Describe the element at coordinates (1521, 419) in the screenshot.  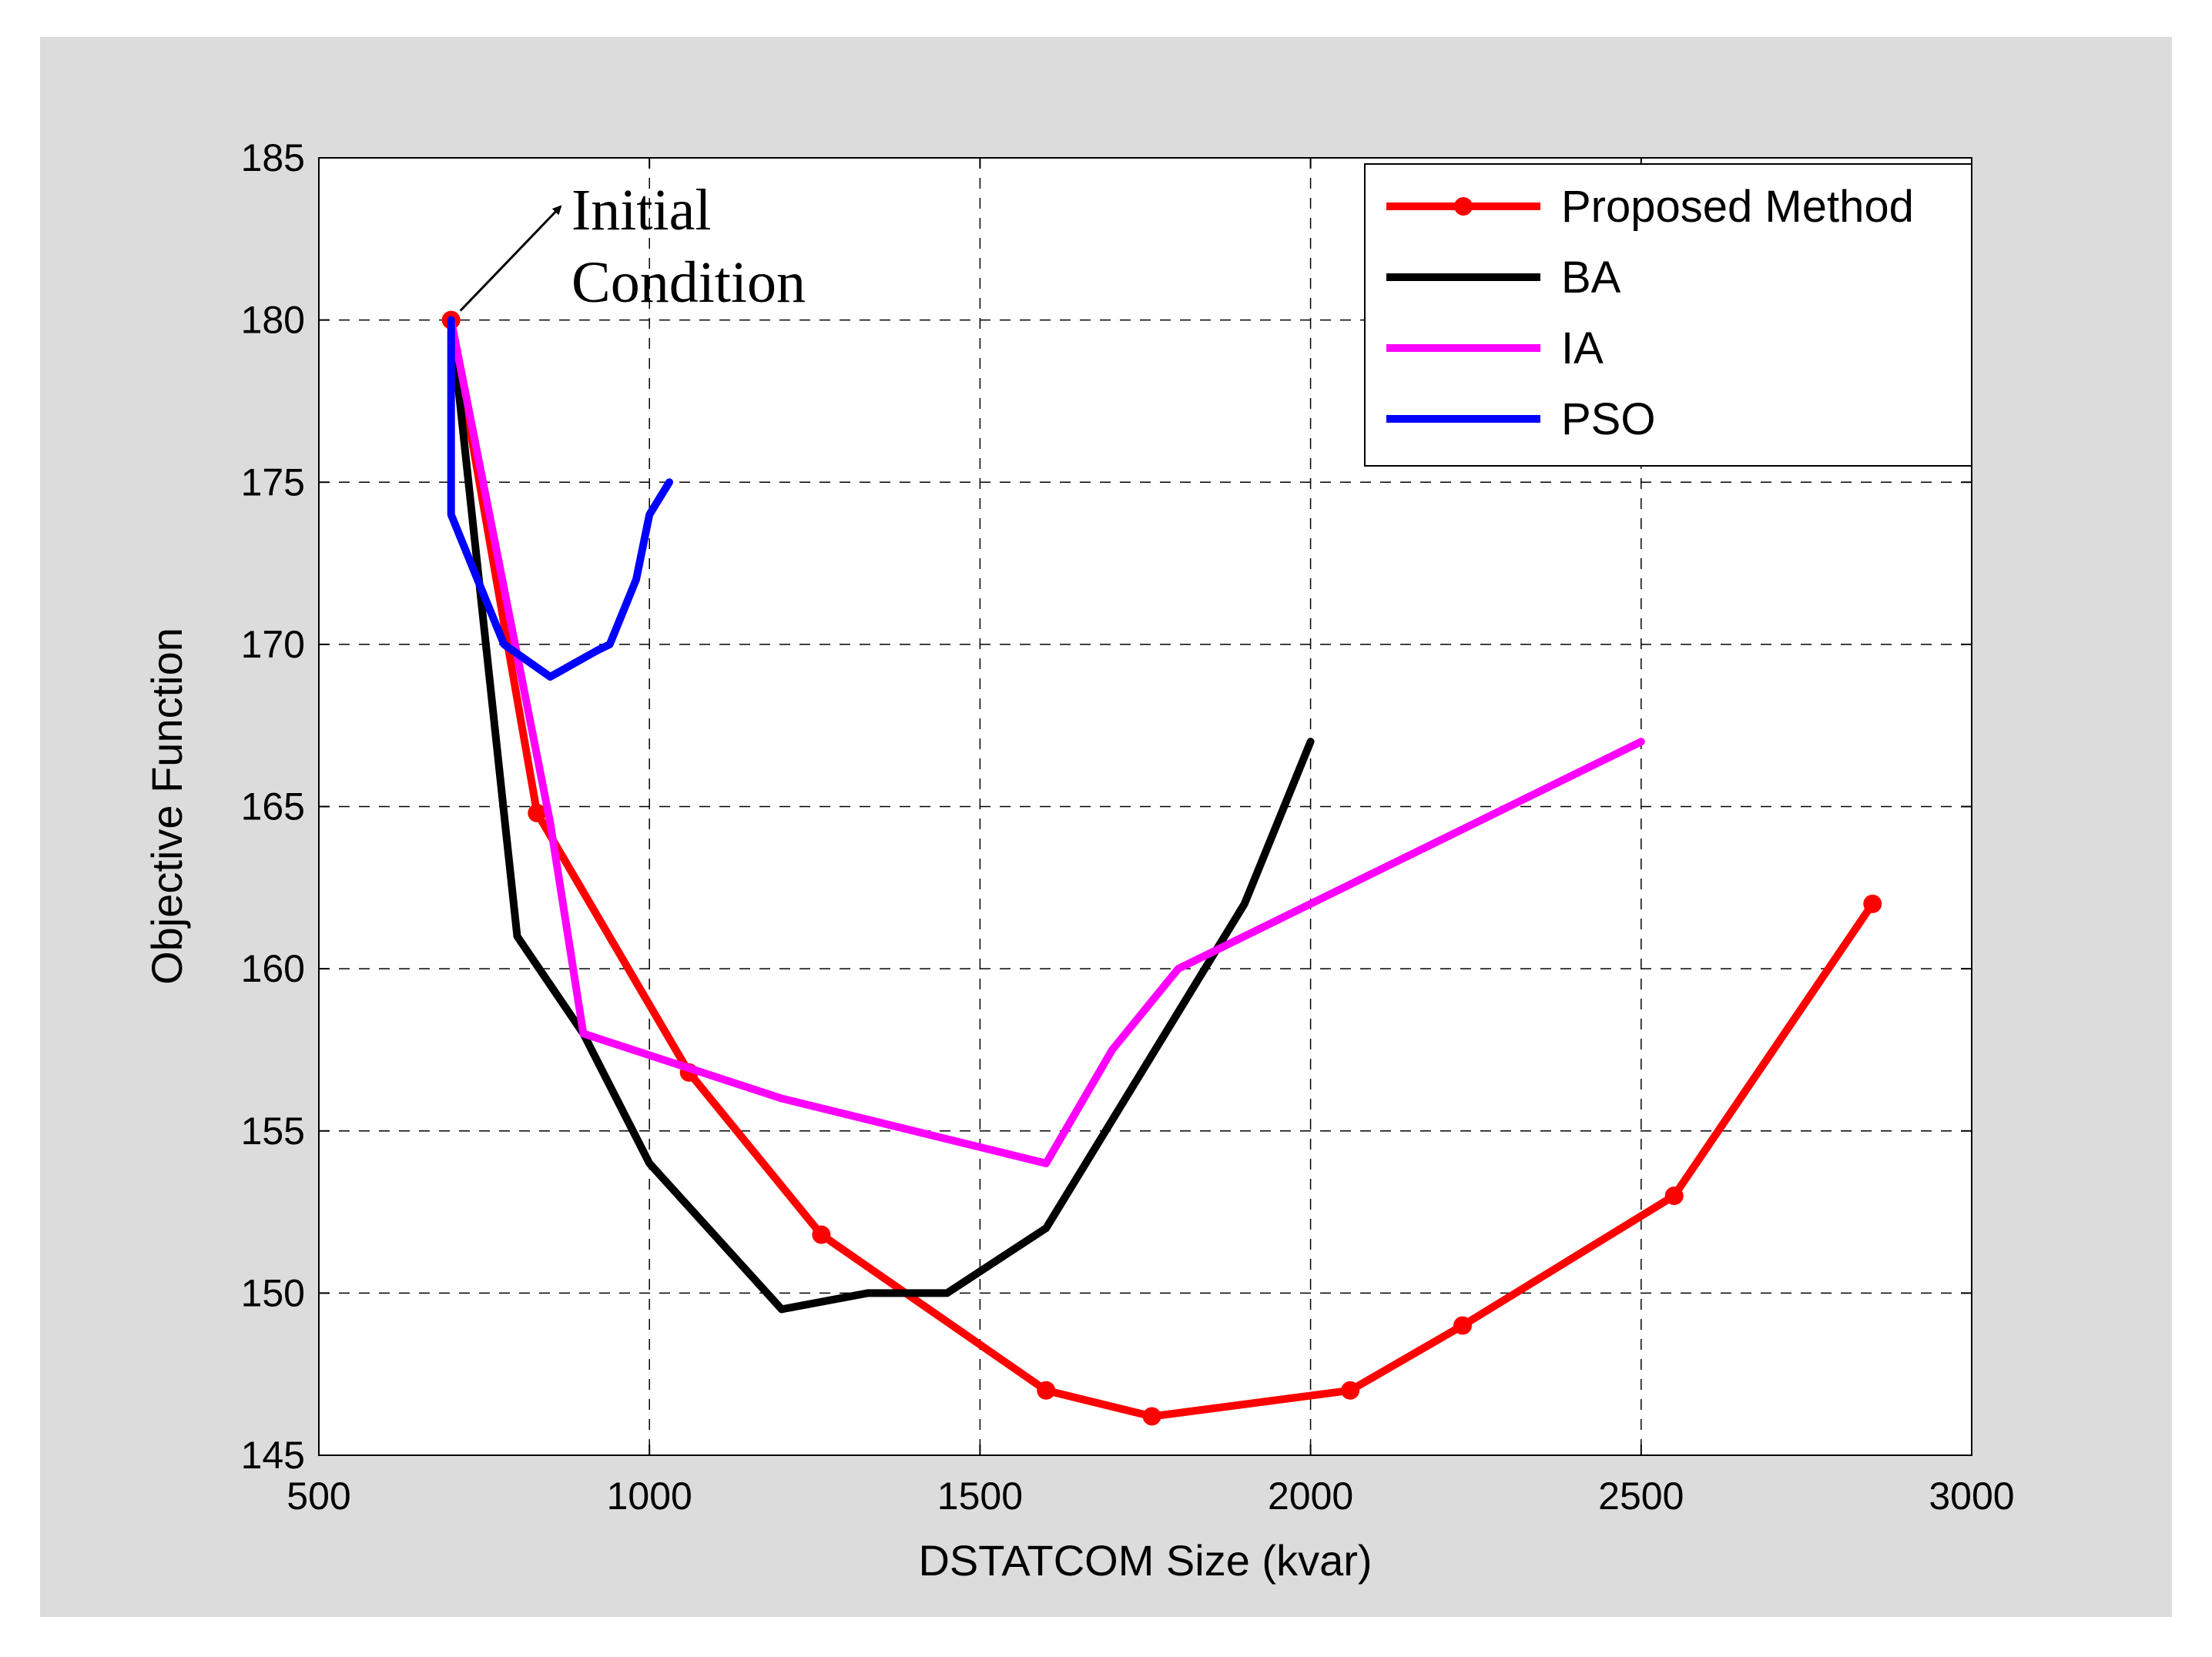
I see `legend-item-pso: PSO` at that location.